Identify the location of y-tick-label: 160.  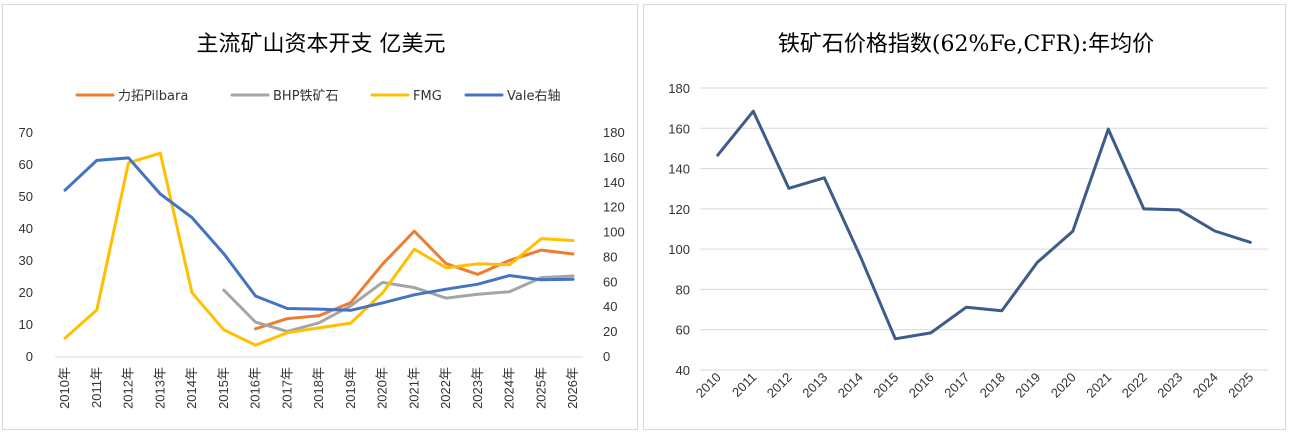
(679, 128).